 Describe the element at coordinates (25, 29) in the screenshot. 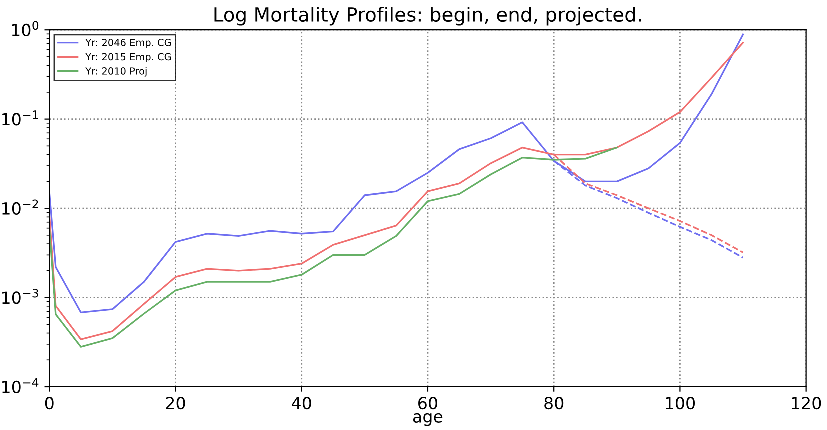

I see `y-tick-label: 10$^{0}$` at that location.